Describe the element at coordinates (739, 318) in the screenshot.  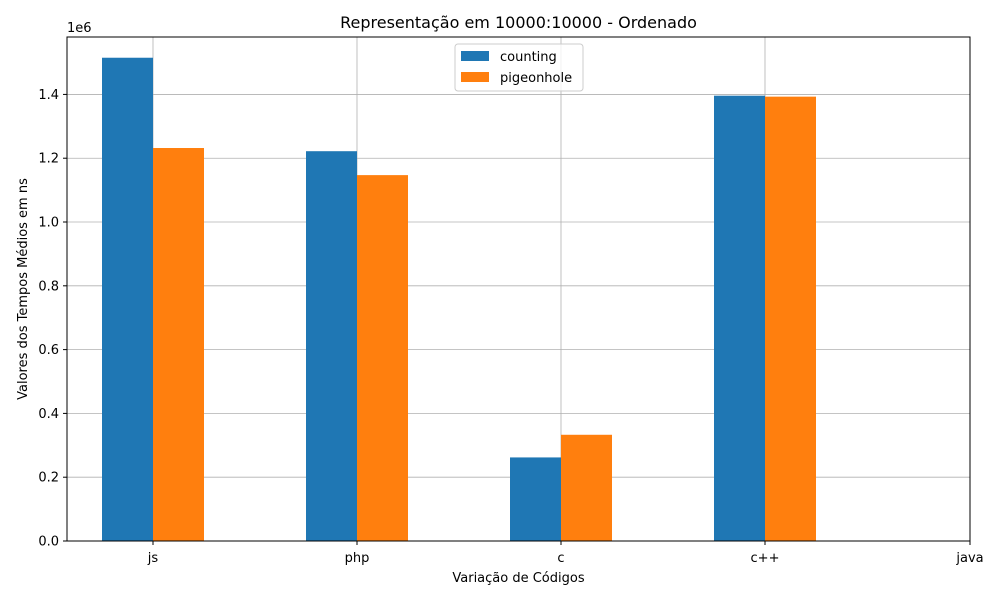
I see `bar-counting-c++` at that location.